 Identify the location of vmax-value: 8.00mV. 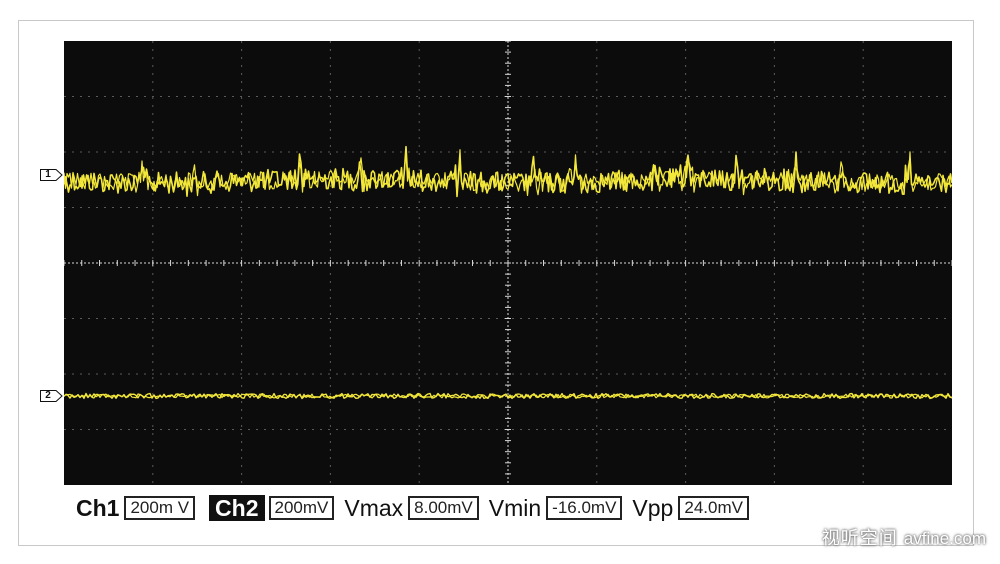
(443, 508).